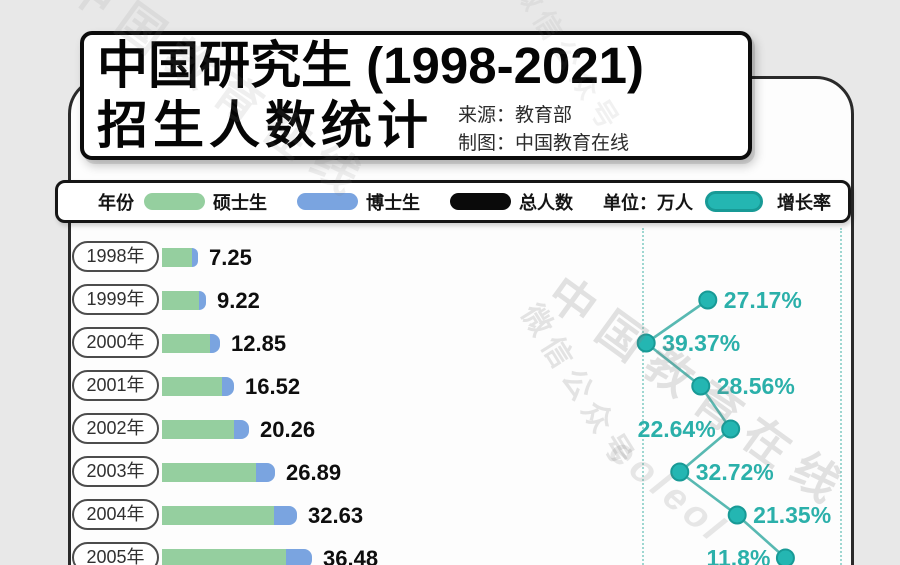 The width and height of the screenshot is (900, 565). I want to click on growth-guide-line-left, so click(643, 396).